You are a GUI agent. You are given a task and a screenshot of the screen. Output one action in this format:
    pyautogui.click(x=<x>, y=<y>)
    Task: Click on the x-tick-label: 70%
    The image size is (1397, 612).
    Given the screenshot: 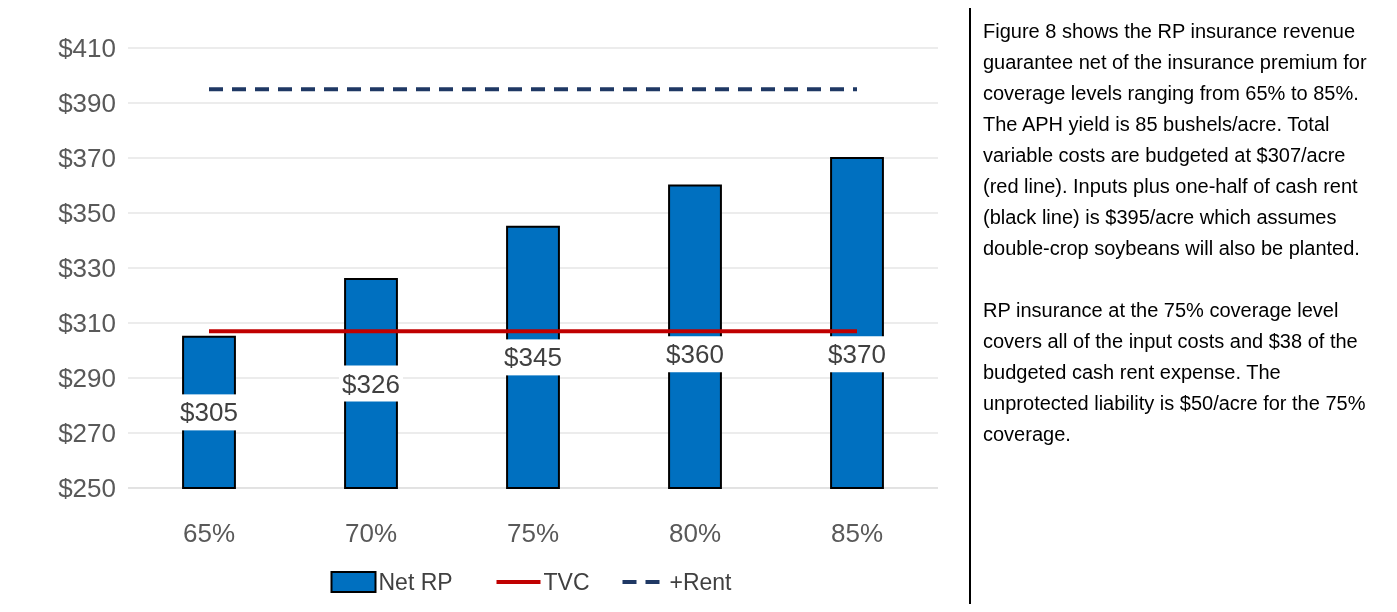 What is the action you would take?
    pyautogui.click(x=371, y=533)
    